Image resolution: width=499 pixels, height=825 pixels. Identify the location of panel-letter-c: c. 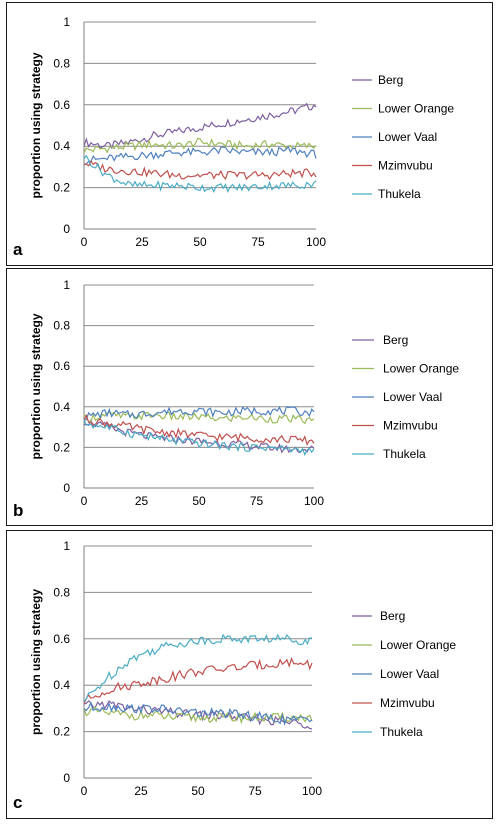
(18, 802).